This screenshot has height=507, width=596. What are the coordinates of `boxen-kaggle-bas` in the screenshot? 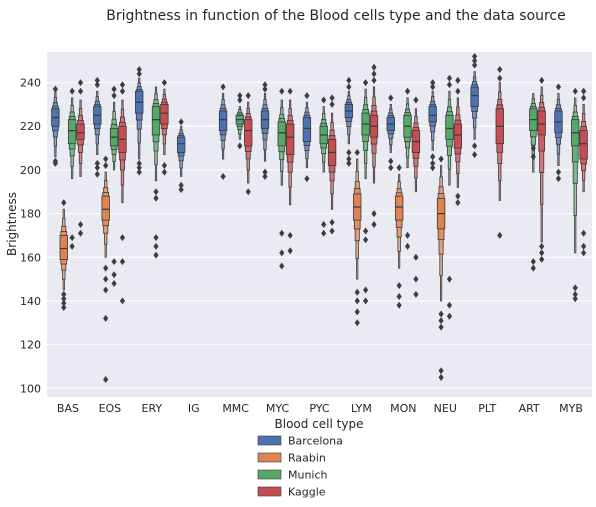 It's located at (80, 158).